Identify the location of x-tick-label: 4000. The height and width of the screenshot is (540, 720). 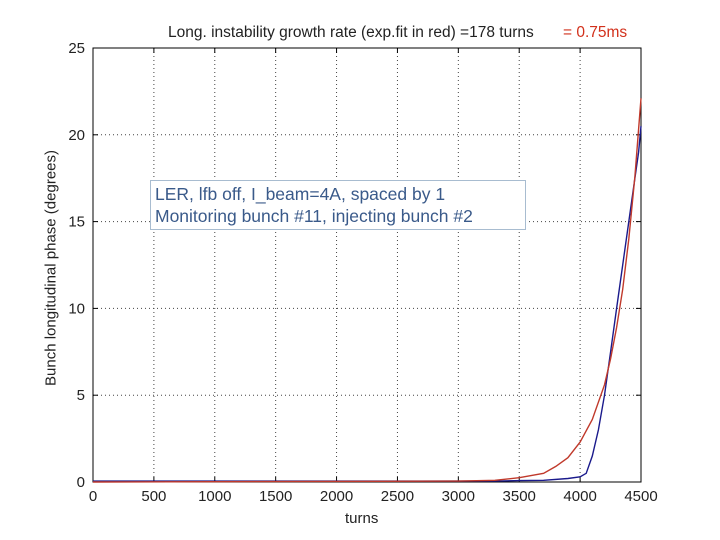
(579, 496).